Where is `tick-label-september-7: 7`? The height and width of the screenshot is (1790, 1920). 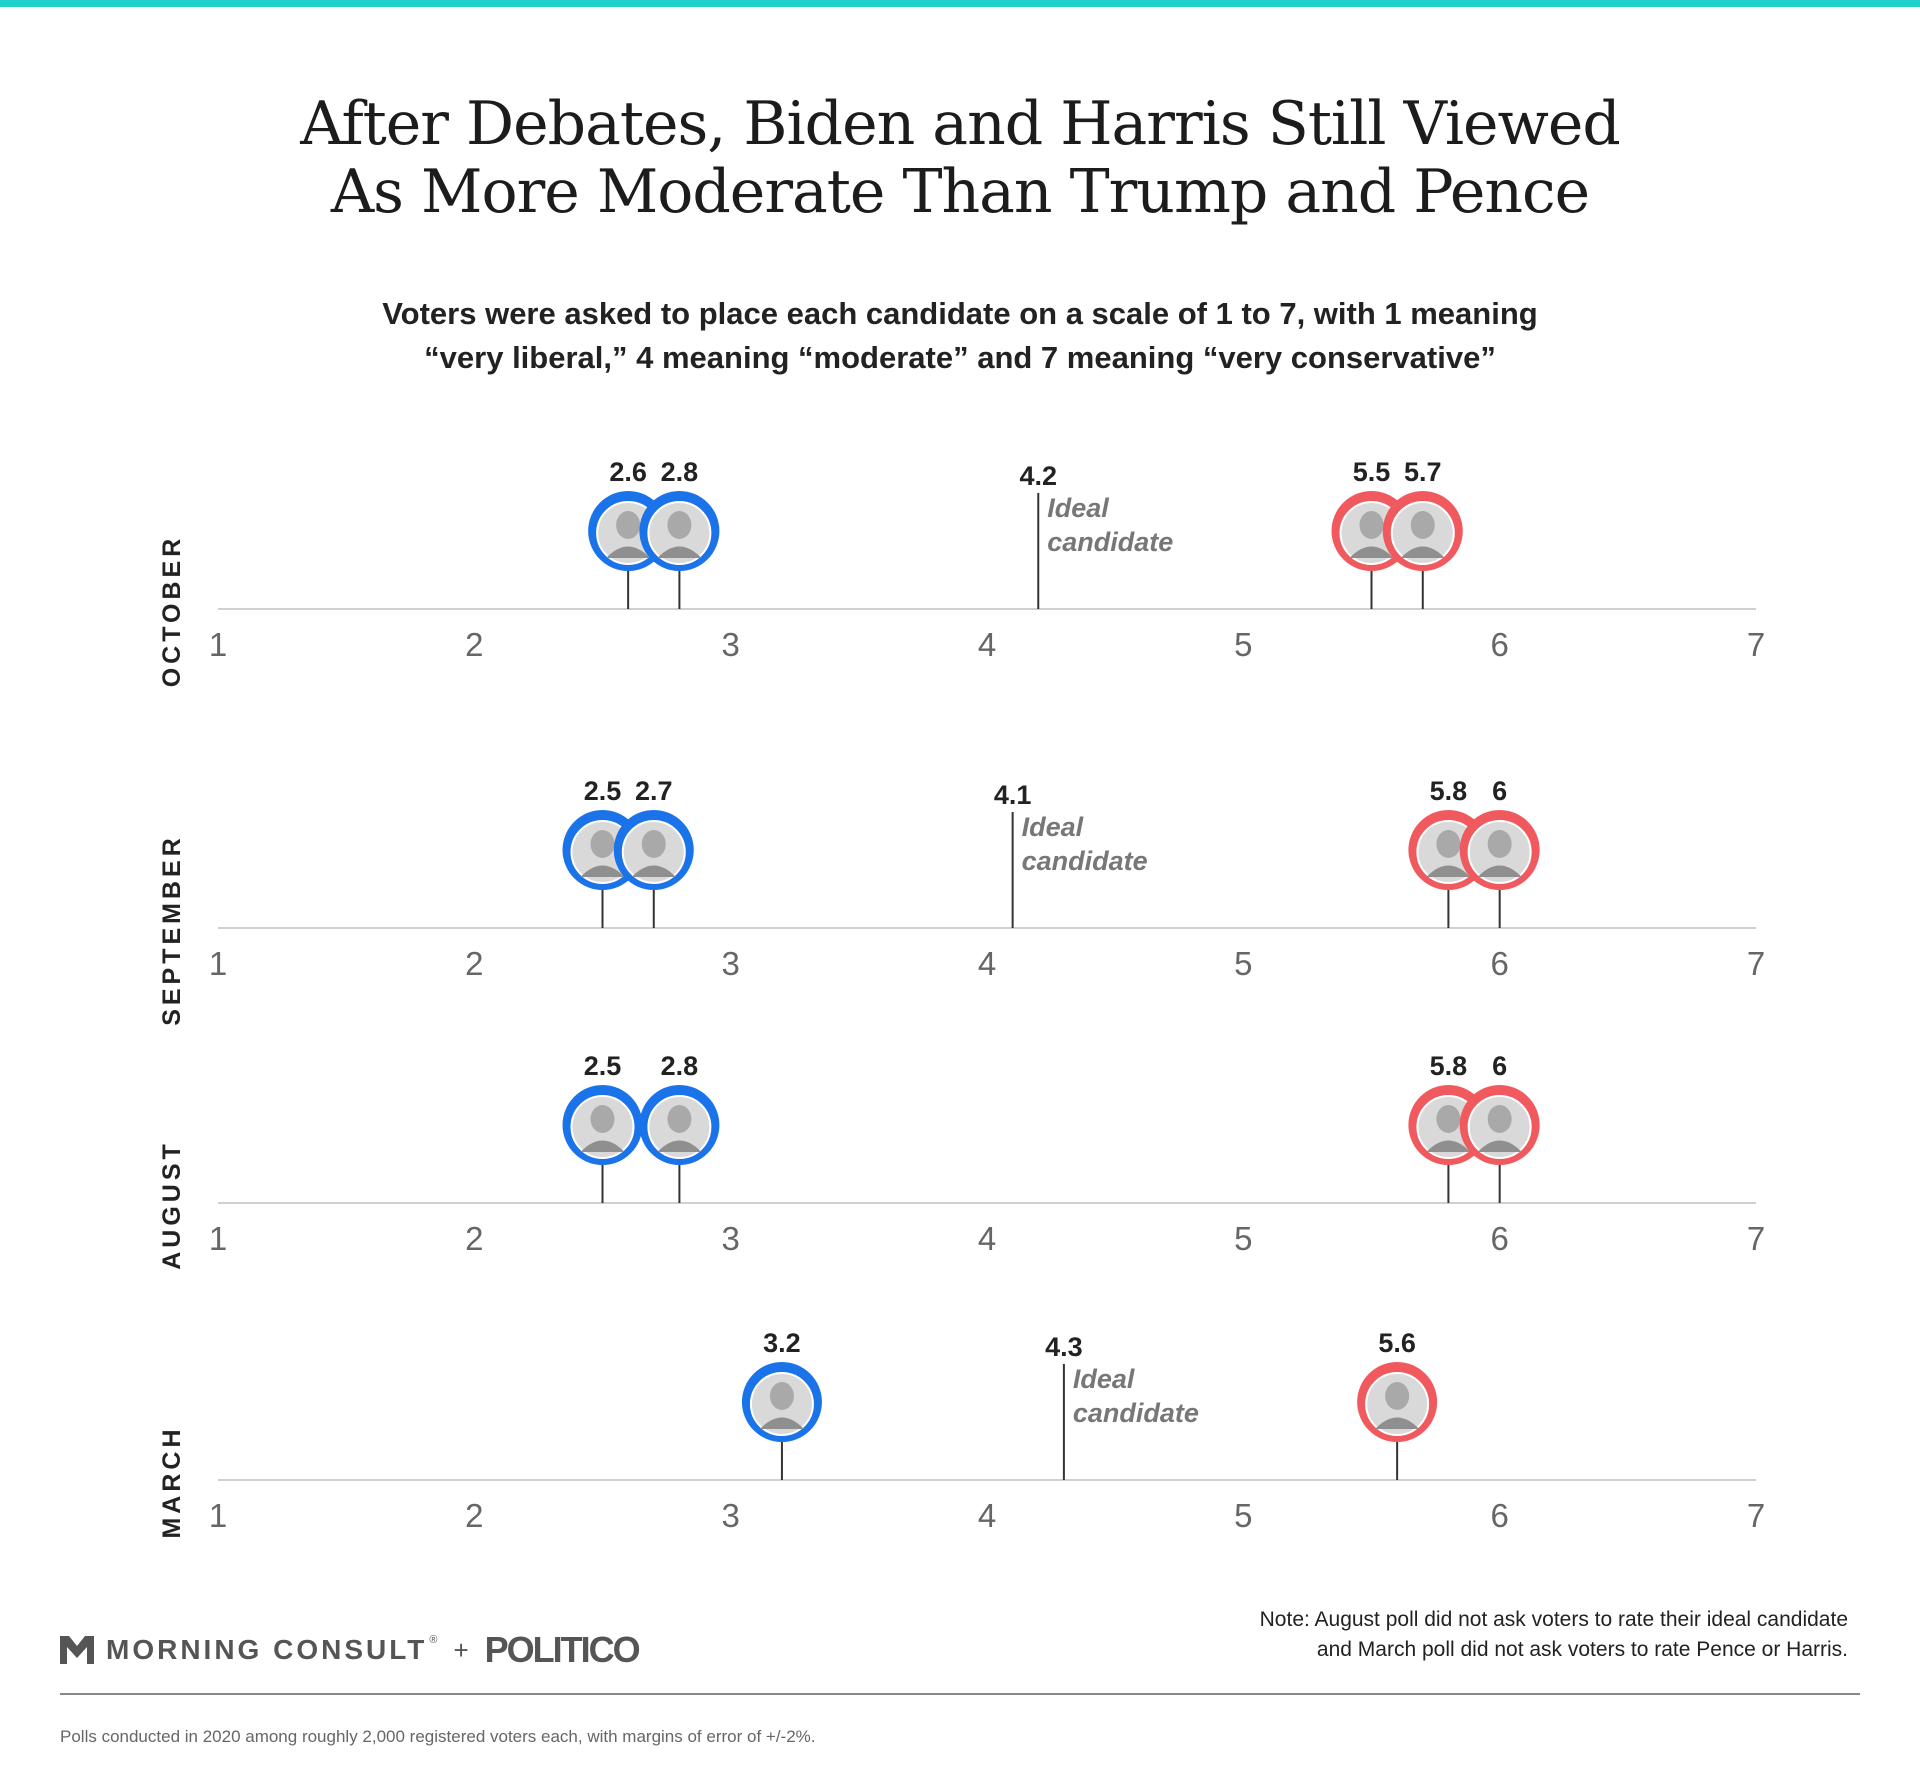 tick-label-september-7: 7 is located at coordinates (1756, 963).